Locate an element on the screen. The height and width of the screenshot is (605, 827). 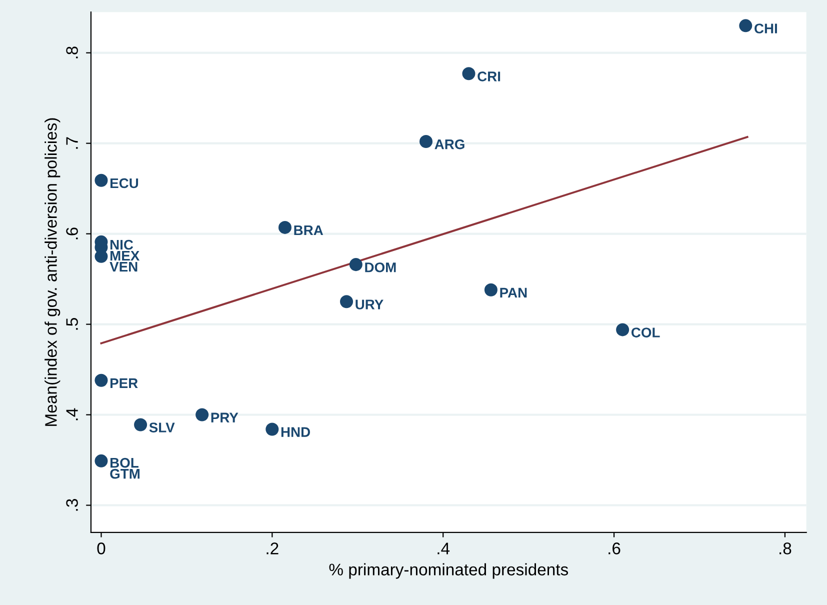
annotation: SLV is located at coordinates (162, 427).